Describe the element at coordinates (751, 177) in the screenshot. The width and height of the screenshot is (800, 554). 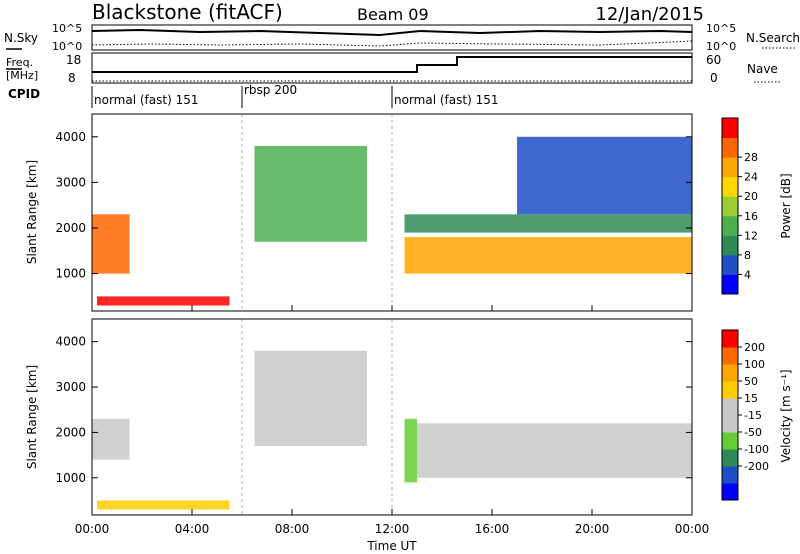
I see `colorbar-tick-label: 24` at that location.